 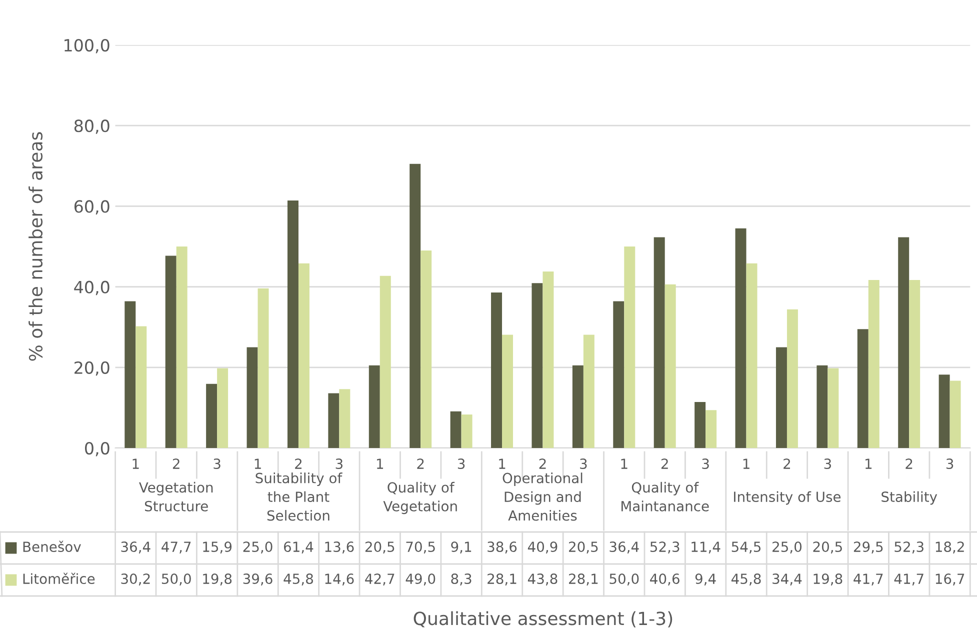 What do you see at coordinates (787, 548) in the screenshot?
I see `data-label: 25,0` at bounding box center [787, 548].